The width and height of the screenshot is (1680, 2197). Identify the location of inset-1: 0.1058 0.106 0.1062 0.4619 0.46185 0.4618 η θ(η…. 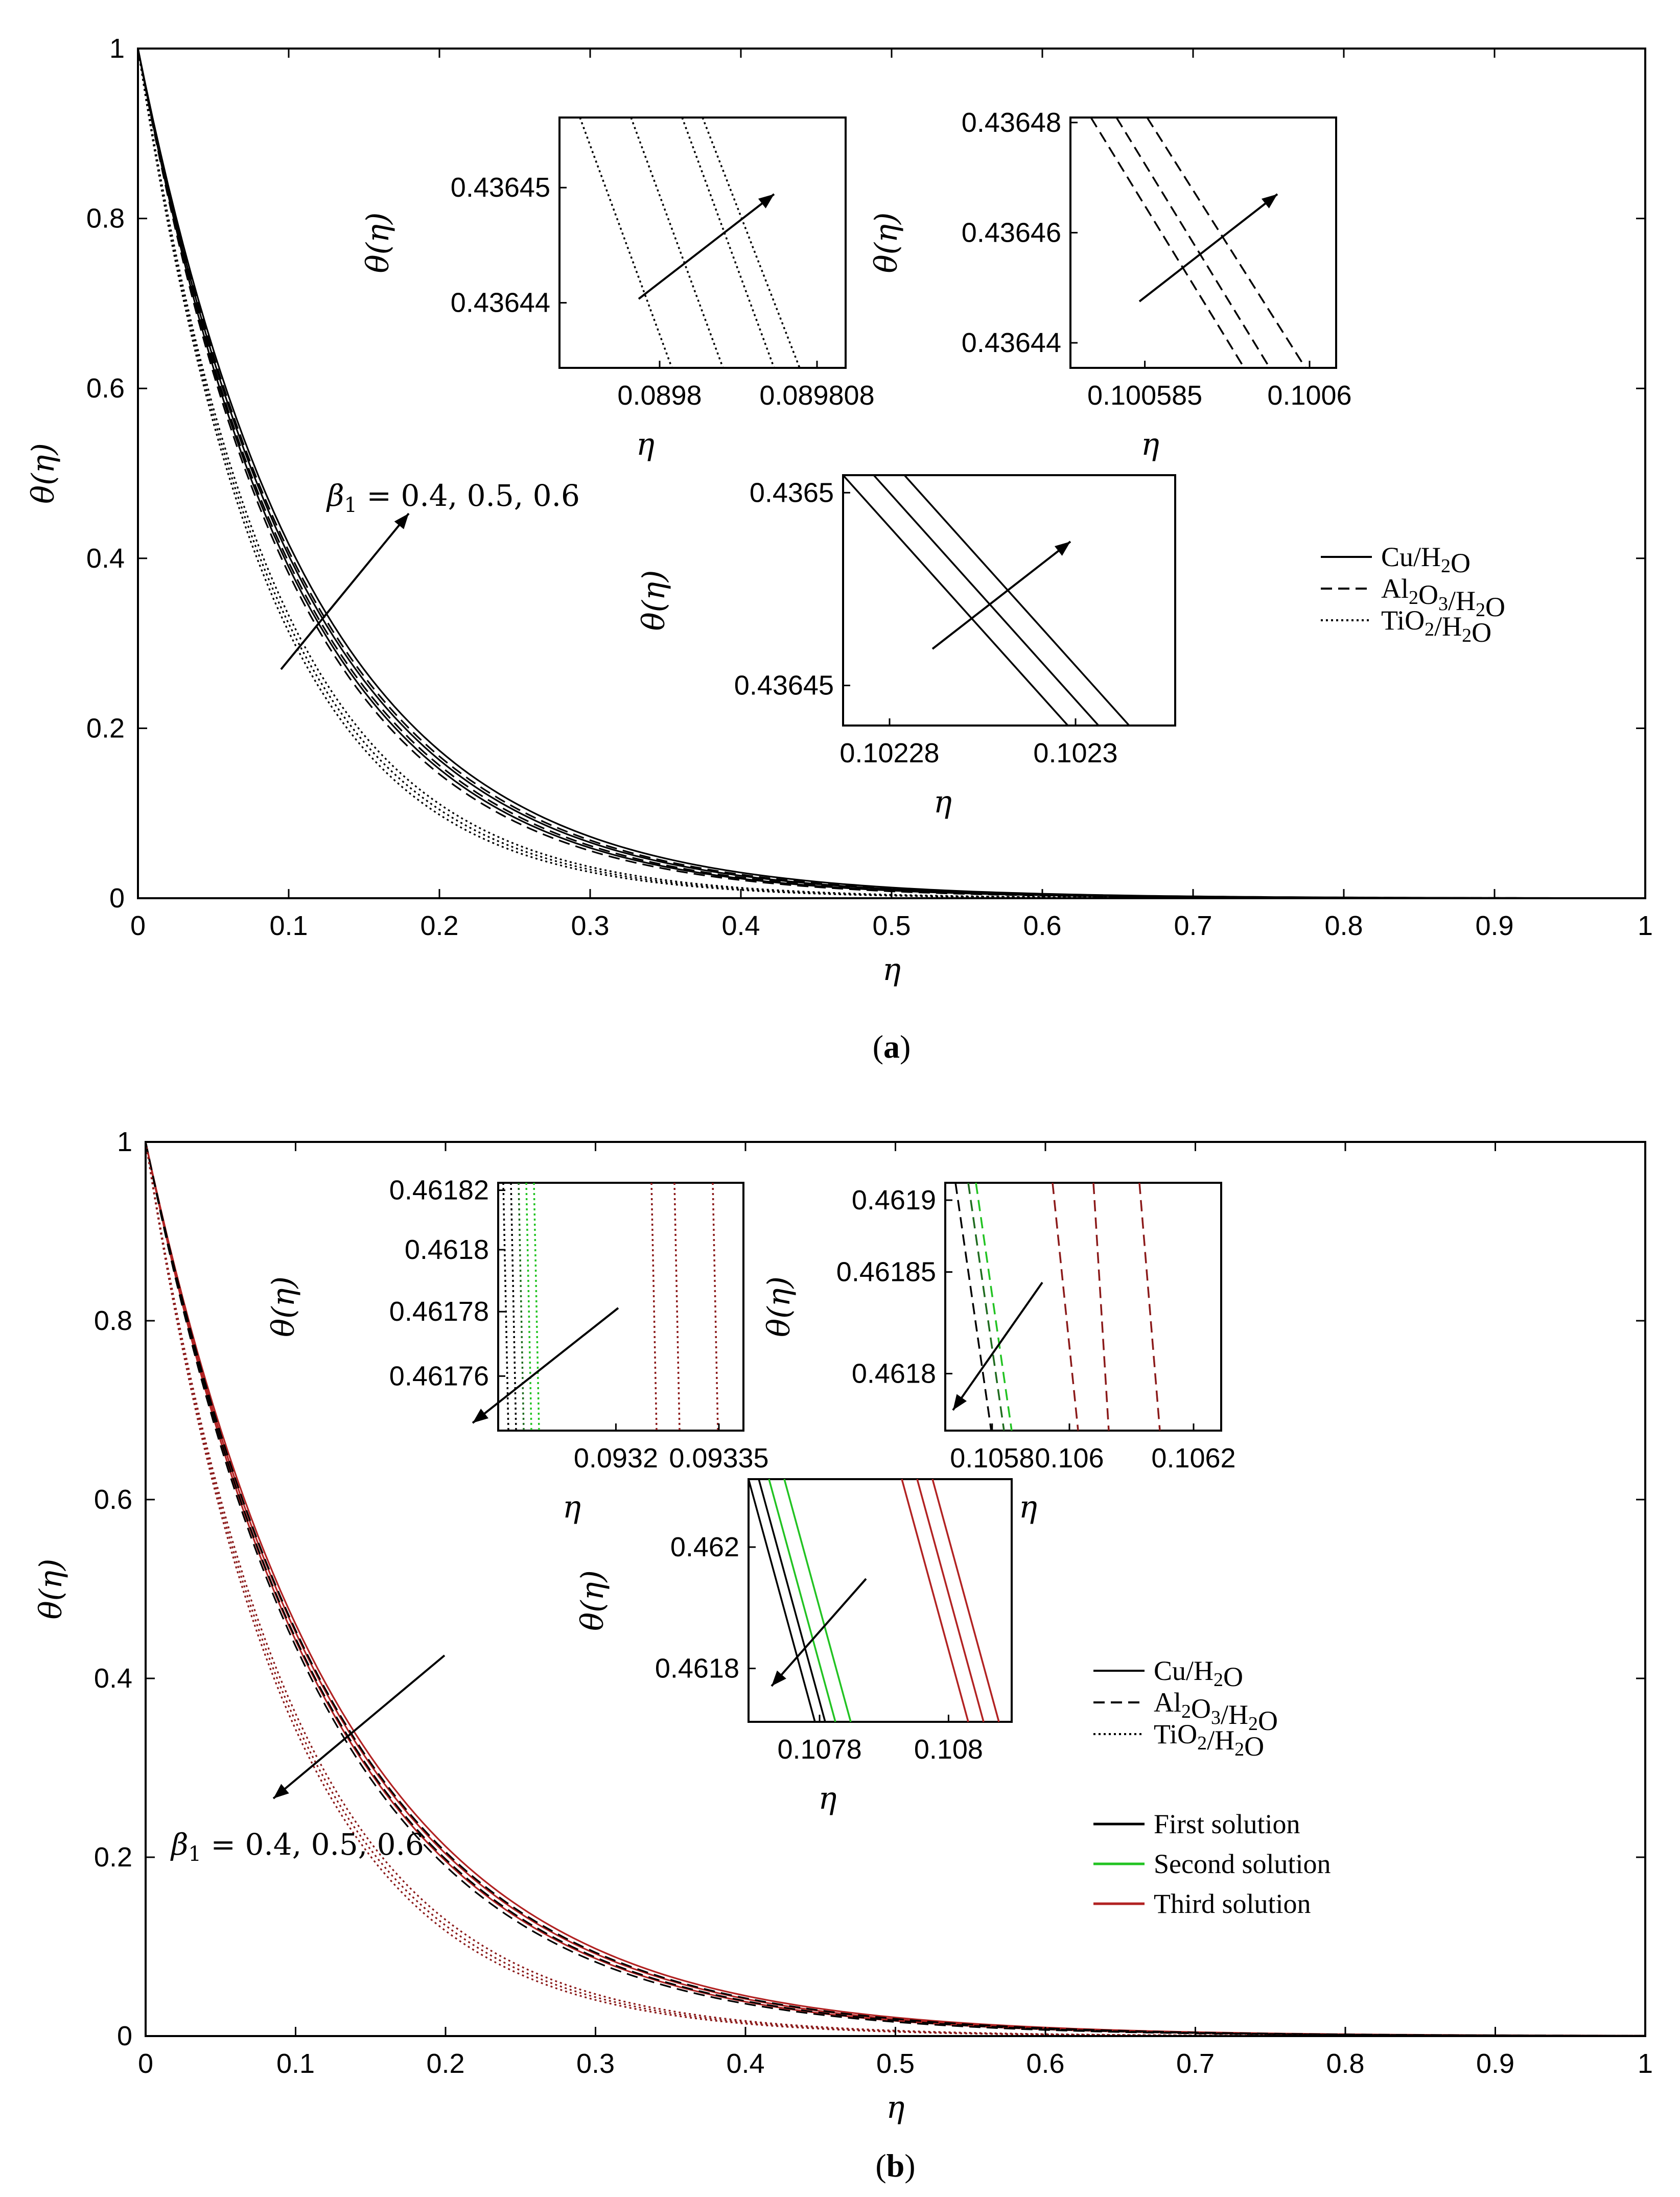
(998, 1353).